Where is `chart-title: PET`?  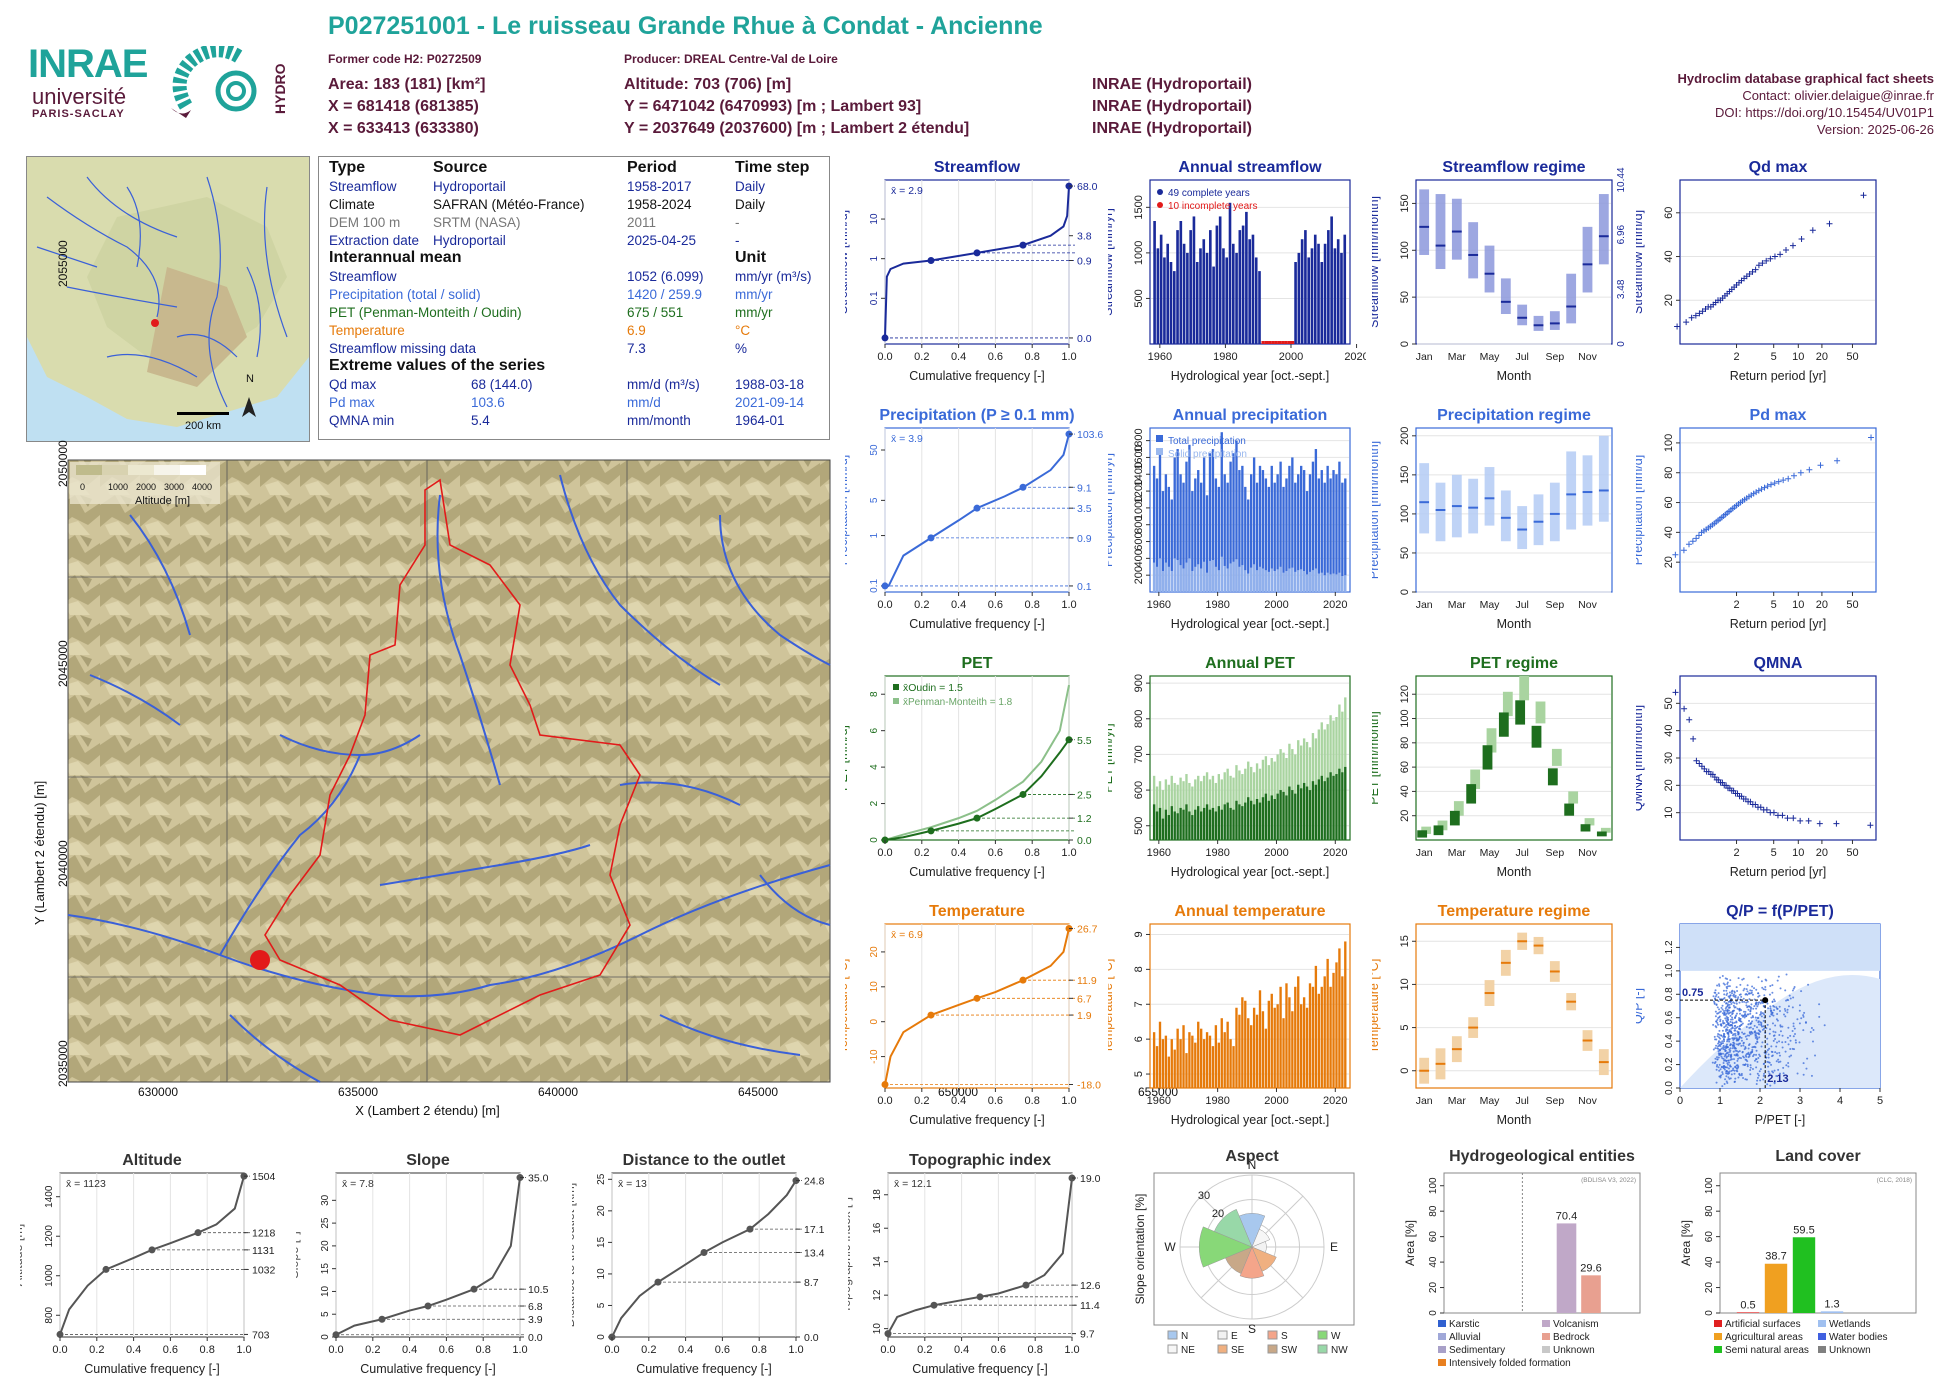 chart-title: PET is located at coordinates (976, 663).